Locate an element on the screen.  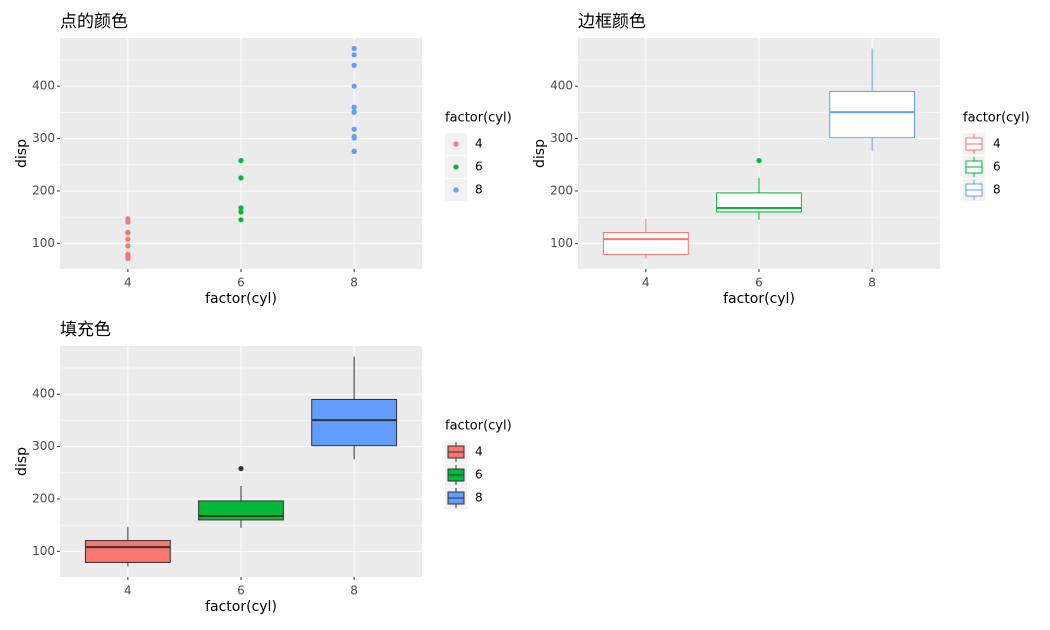
chart-title: 点的颜色 is located at coordinates (94, 22).